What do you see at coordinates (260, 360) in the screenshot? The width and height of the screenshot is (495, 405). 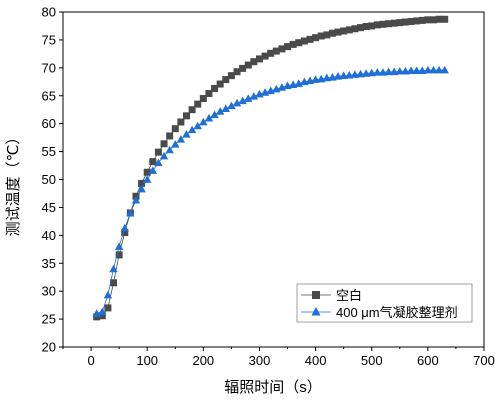 I see `x-tick-label: 300` at bounding box center [260, 360].